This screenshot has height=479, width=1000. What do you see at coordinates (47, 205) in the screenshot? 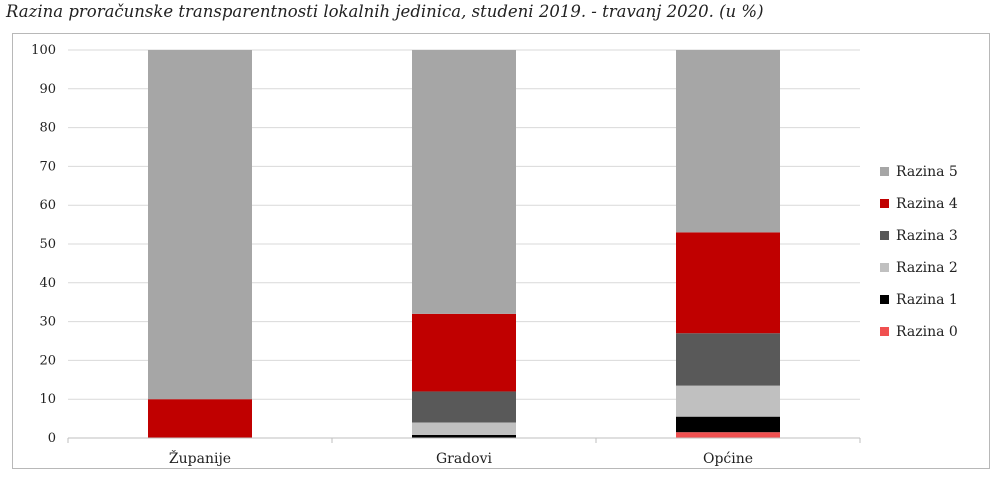
I see `y-tick-label: 60` at bounding box center [47, 205].